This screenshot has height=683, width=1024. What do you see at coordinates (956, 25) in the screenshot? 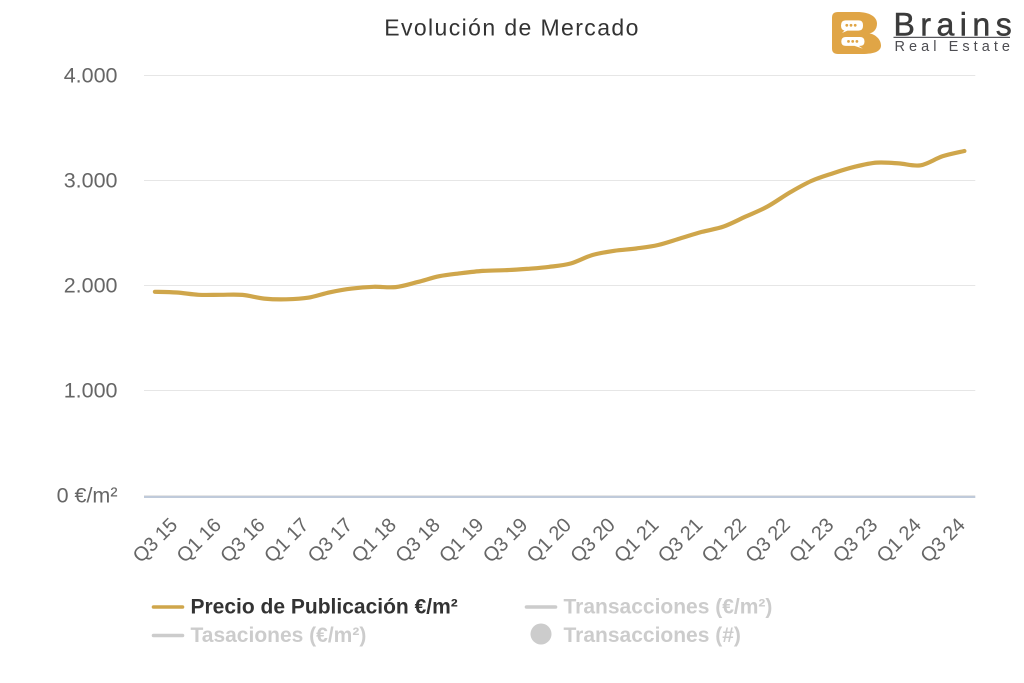
I see `svg-text: Brains` at bounding box center [956, 25].